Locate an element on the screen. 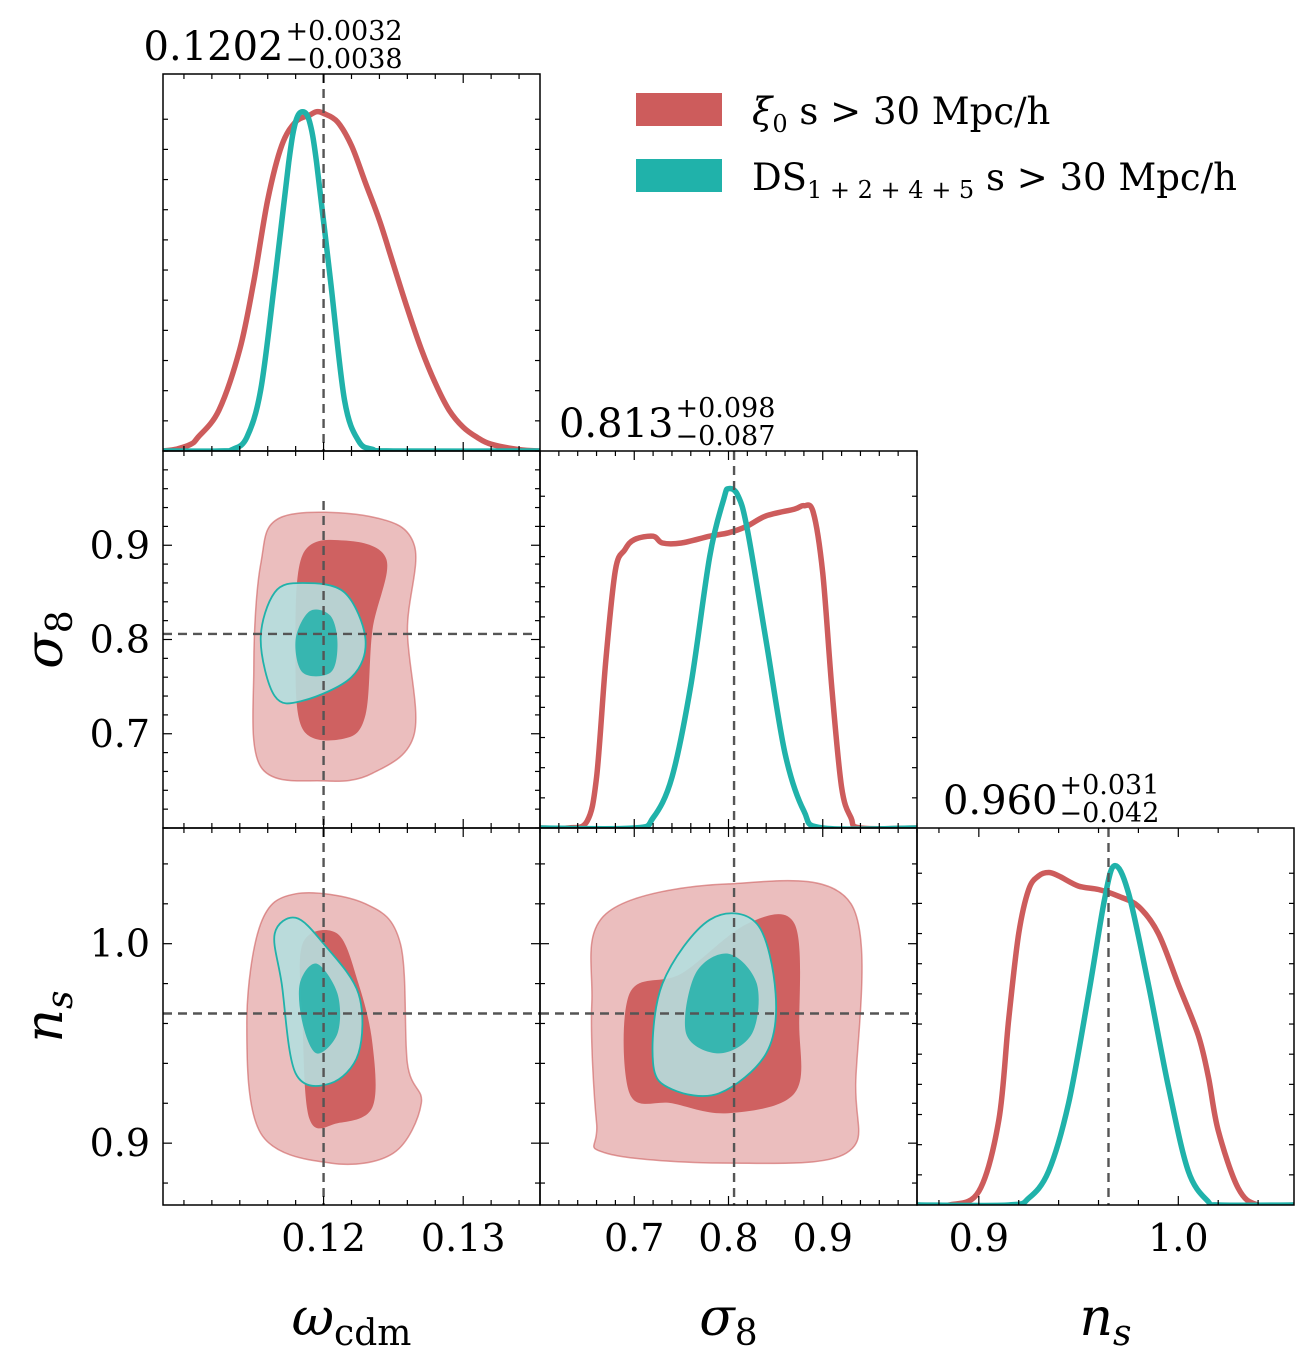  y-tick-label-n_s: 1.0 is located at coordinates (120, 944).